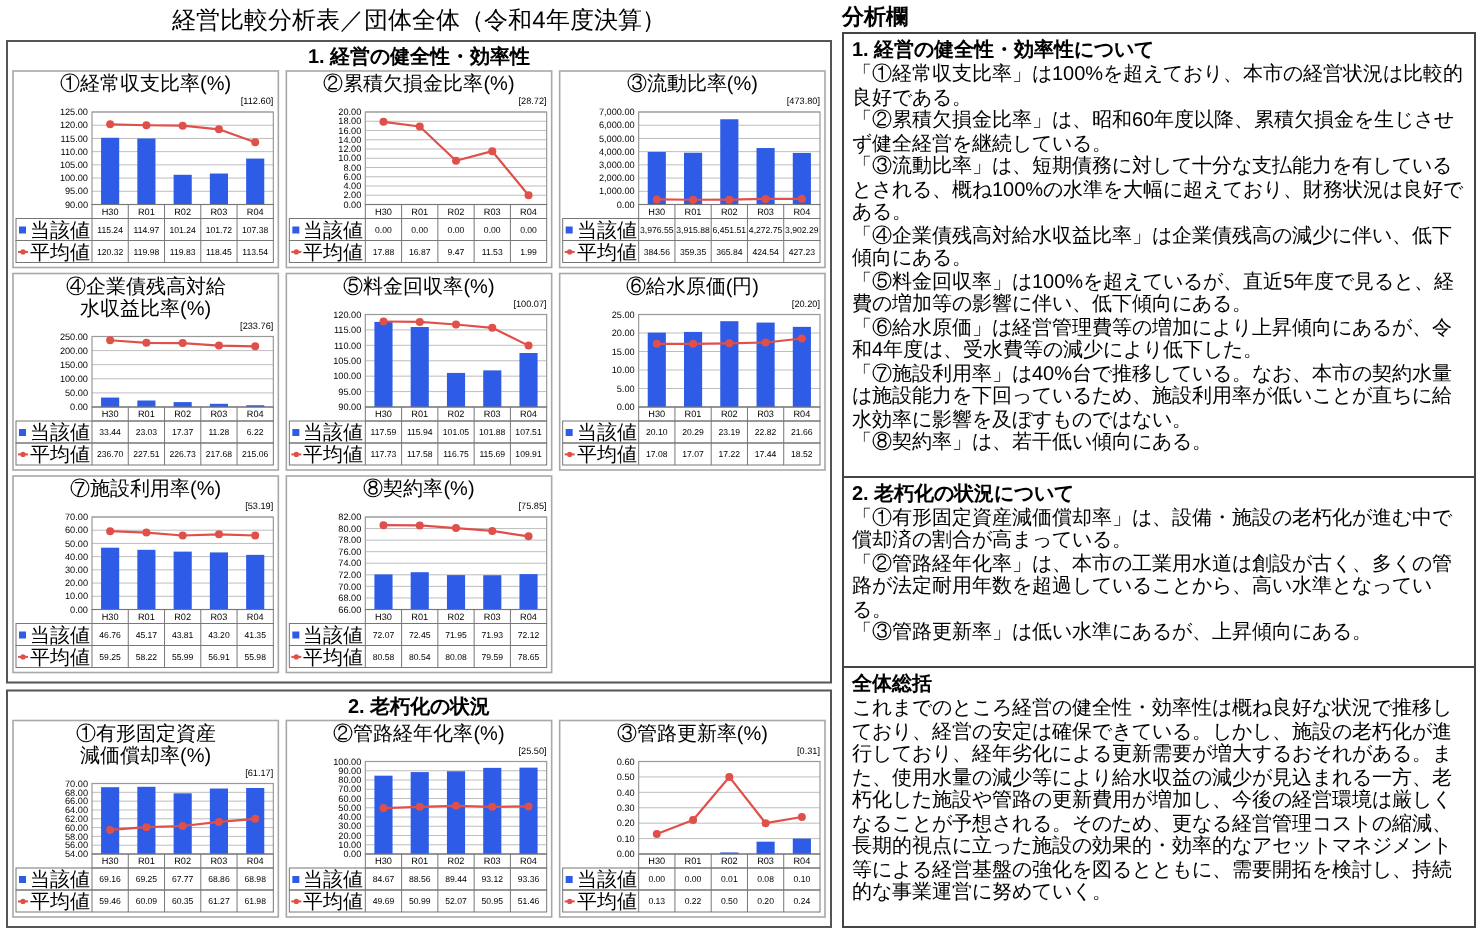 The image size is (1480, 932). I want to click on text: これまでのところ経営の健全性・効率性は概ね良好な状況で推移しており、経営の安定は確保できている。しかし、施設の老朽化が進行しており、経年劣化による更新需要が増大するおそれがある。また、使用水量の減少等により給水収益の減少が見込まれる一方、老朽化した施設や管路の更新費用が増加し、今後の経営環境は厳しくなることが予想される。そのため、更なる経営管理コストの縮減、長期的視点に立った施設の効果的・効率的なアセットマネジメント等による経営基盤の強化を図るとともに、需要開拓を検討し、持続的な事業運営に努めていく。, so click(1152, 801).